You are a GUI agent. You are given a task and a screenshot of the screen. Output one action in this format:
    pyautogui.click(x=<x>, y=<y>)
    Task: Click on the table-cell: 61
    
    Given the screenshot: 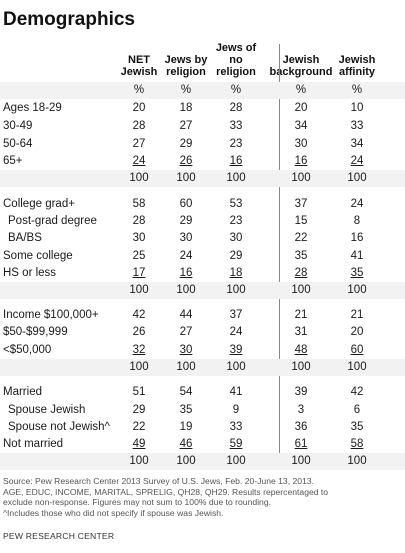 What is the action you would take?
    pyautogui.click(x=301, y=444)
    